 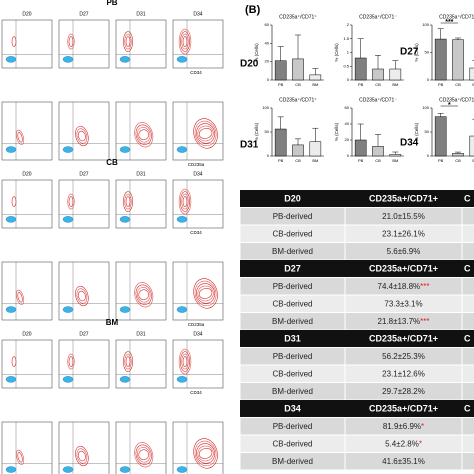 I want to click on panel-label: (B), so click(x=253, y=10).